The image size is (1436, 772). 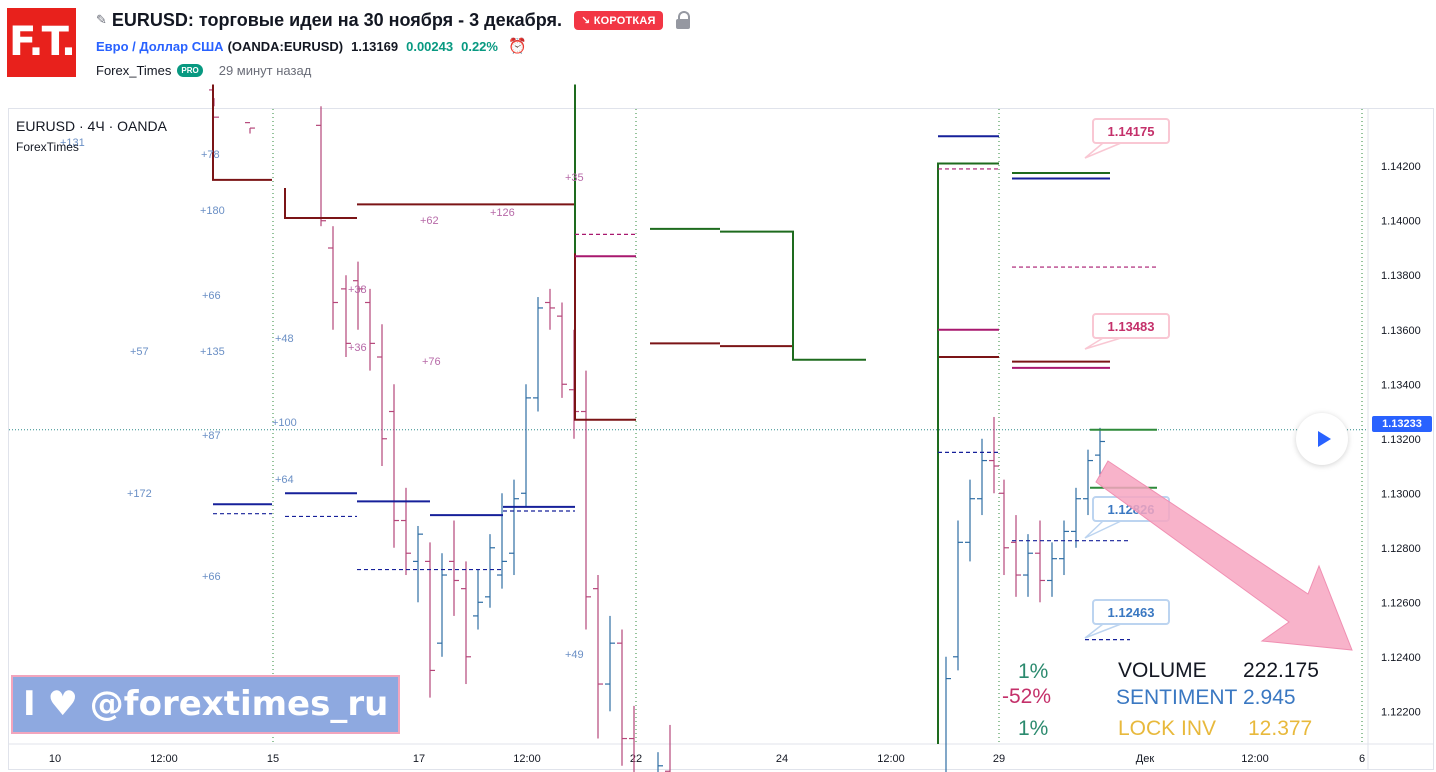 What do you see at coordinates (683, 20) in the screenshot?
I see `lock-icon` at bounding box center [683, 20].